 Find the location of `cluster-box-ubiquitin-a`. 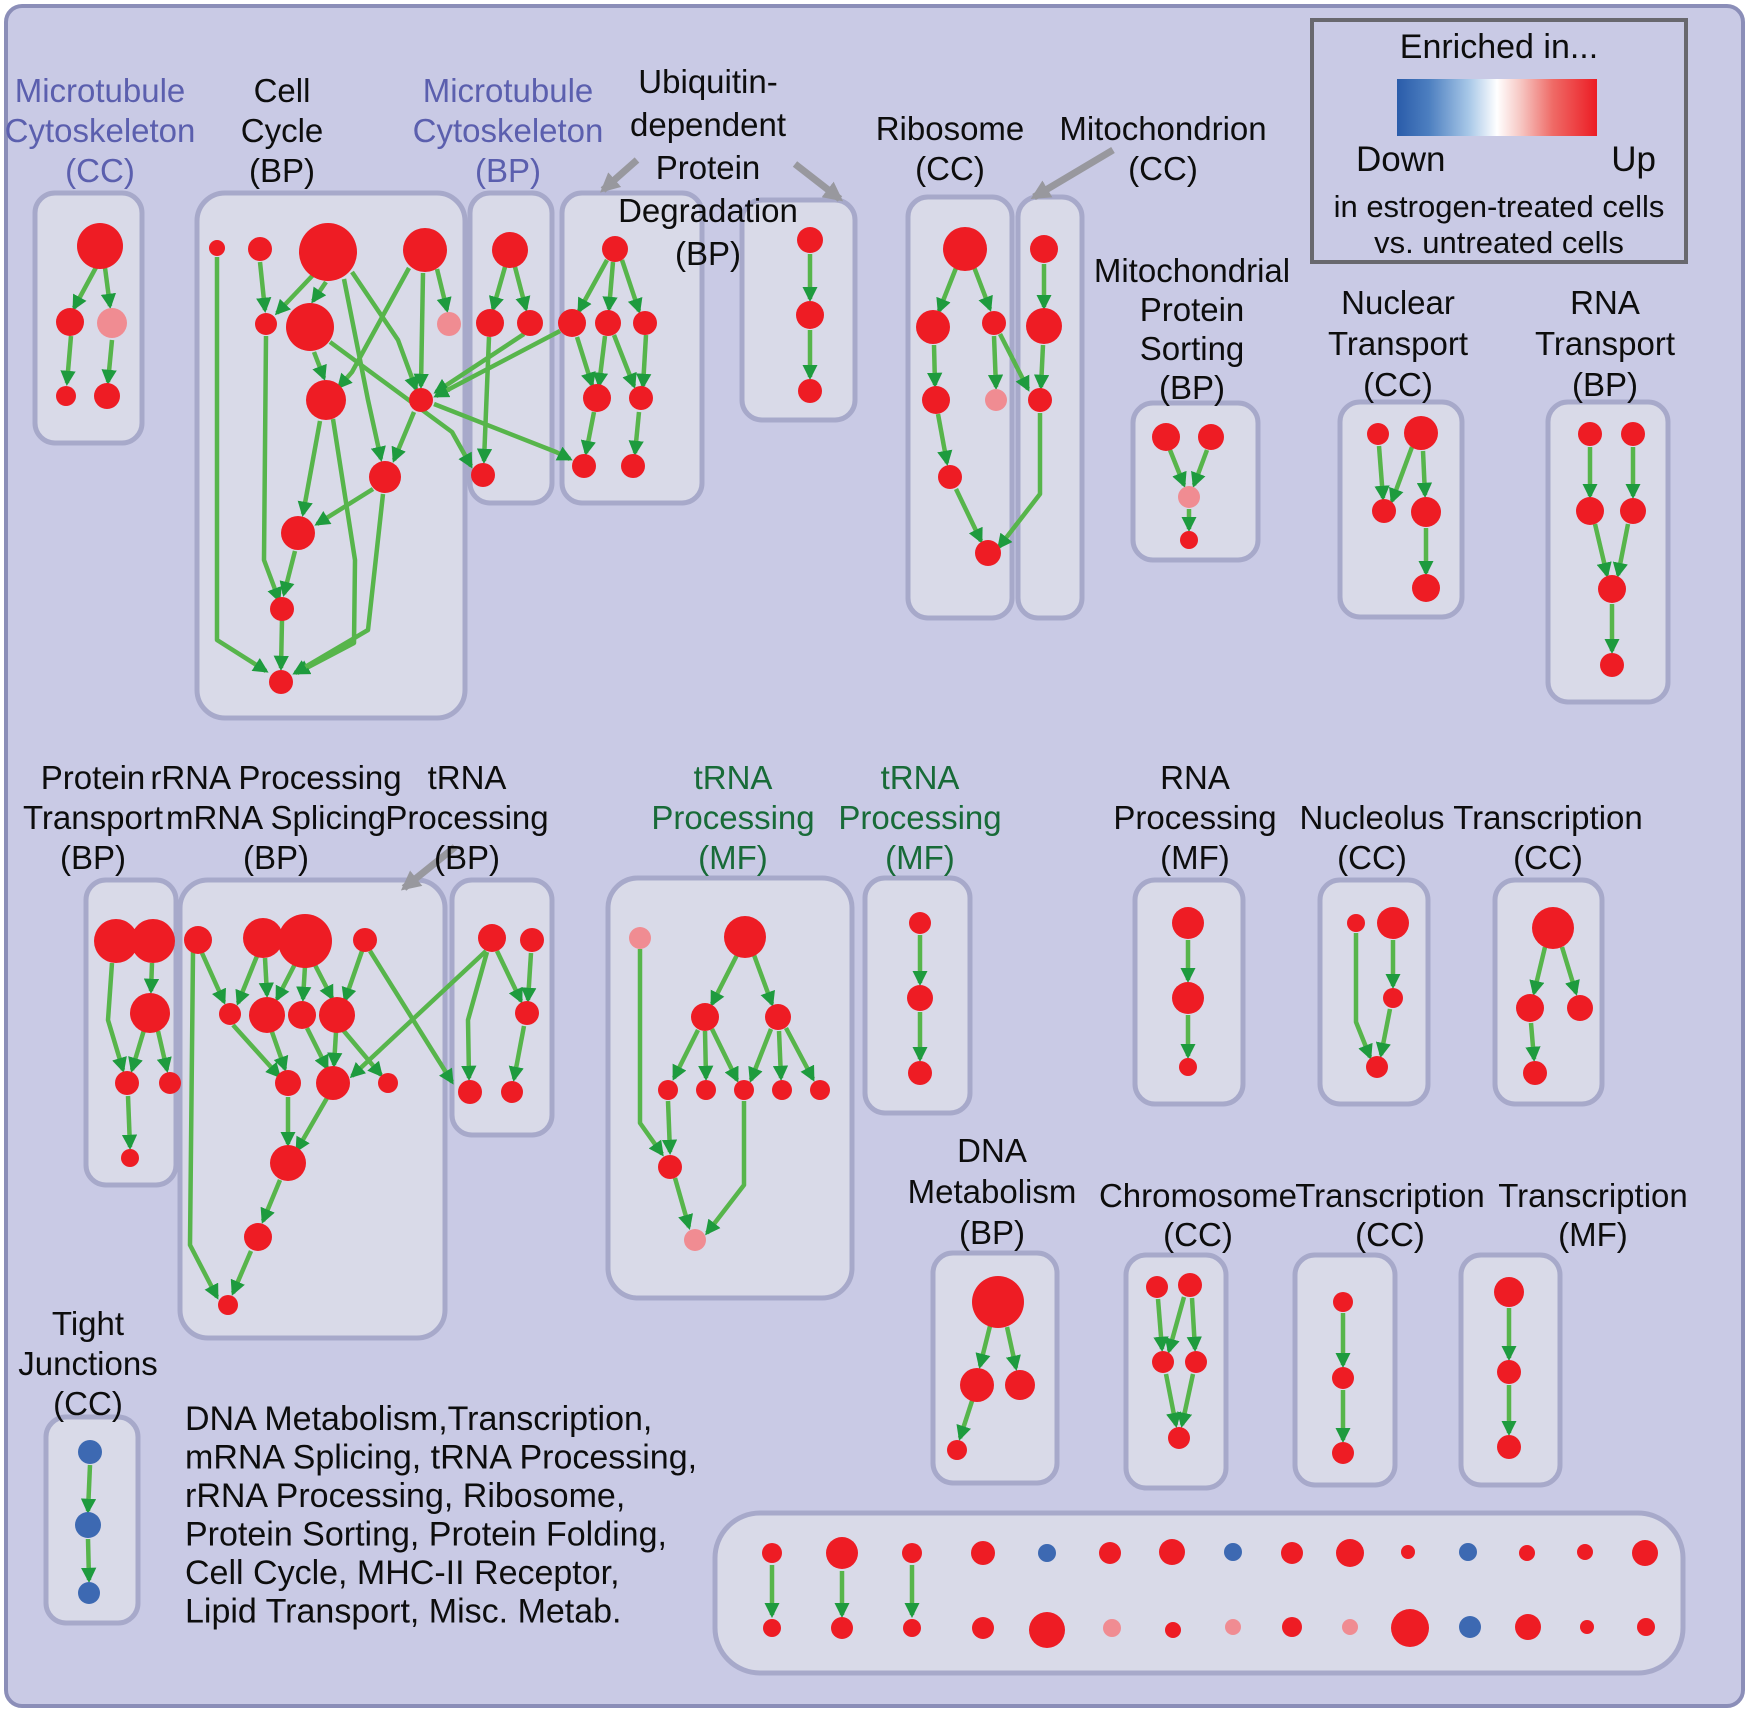

cluster-box-ubiquitin-a is located at coordinates (632, 348).